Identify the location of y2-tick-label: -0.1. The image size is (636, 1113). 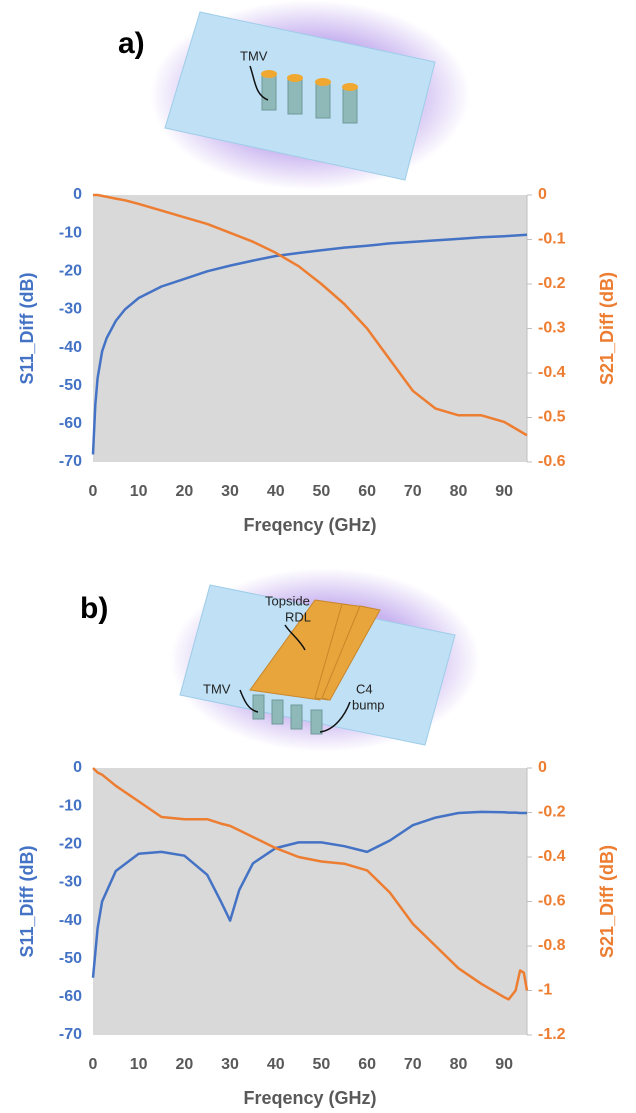
(552, 239).